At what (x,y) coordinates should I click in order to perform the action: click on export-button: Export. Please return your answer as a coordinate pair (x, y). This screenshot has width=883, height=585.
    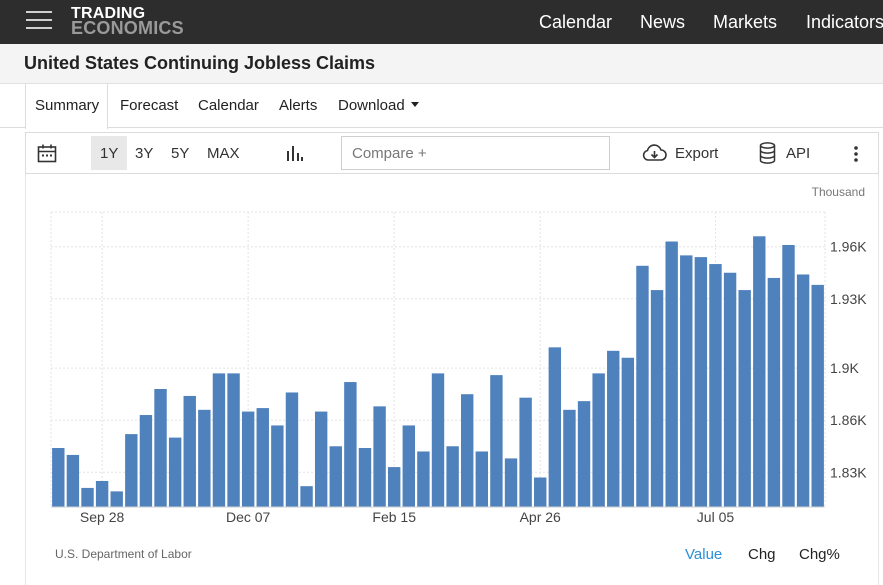
    Looking at the image, I should click on (697, 153).